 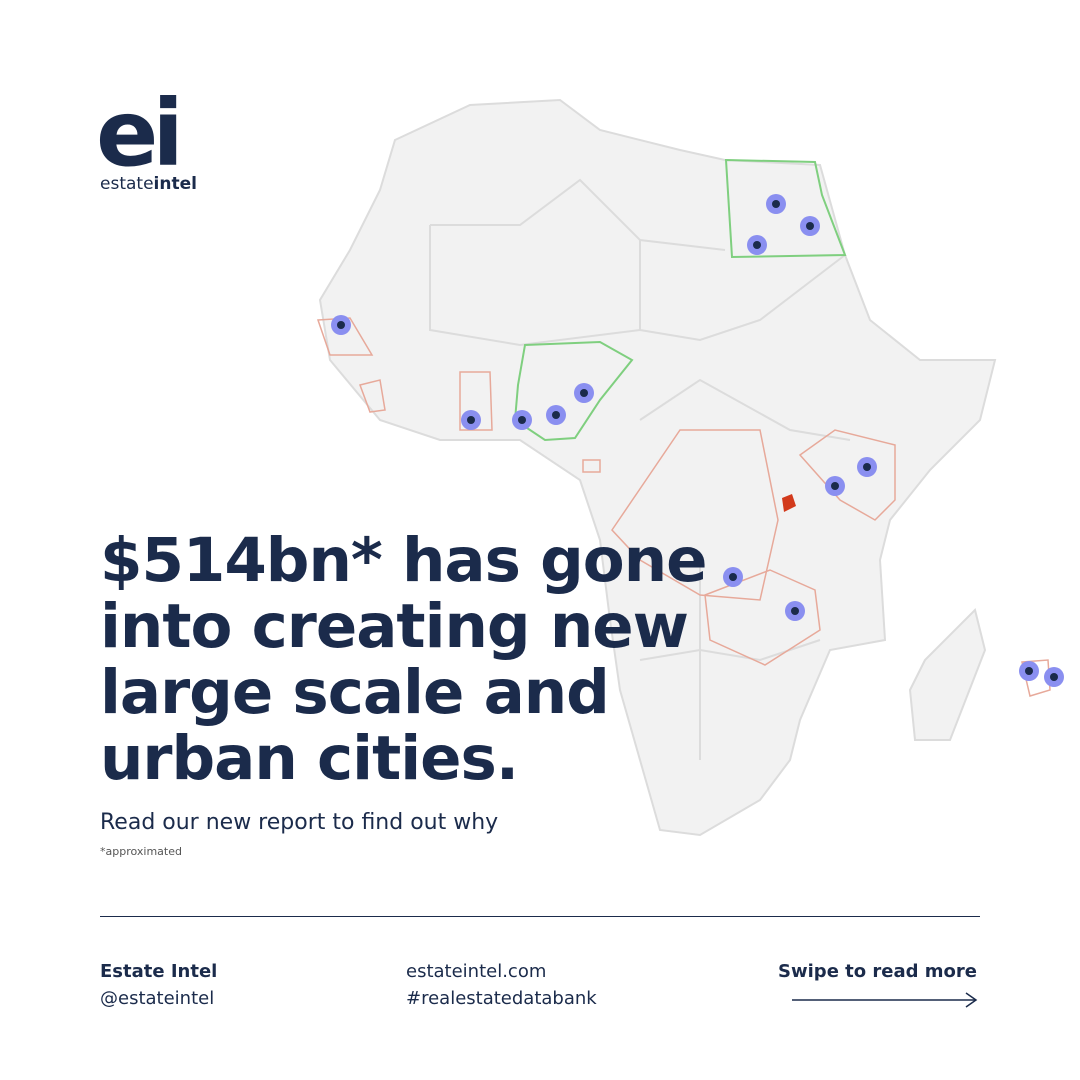 What do you see at coordinates (785, 208) in the screenshot?
I see `egypt-outline` at bounding box center [785, 208].